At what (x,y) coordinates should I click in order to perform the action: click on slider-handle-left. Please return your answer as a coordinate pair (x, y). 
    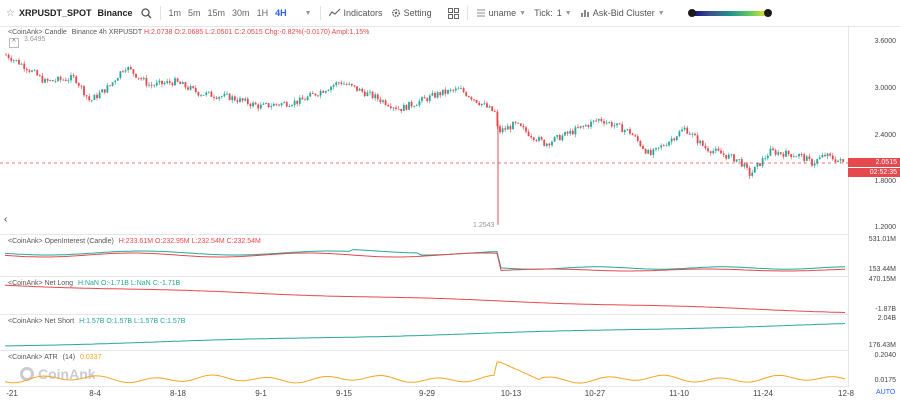
    Looking at the image, I should click on (691, 12).